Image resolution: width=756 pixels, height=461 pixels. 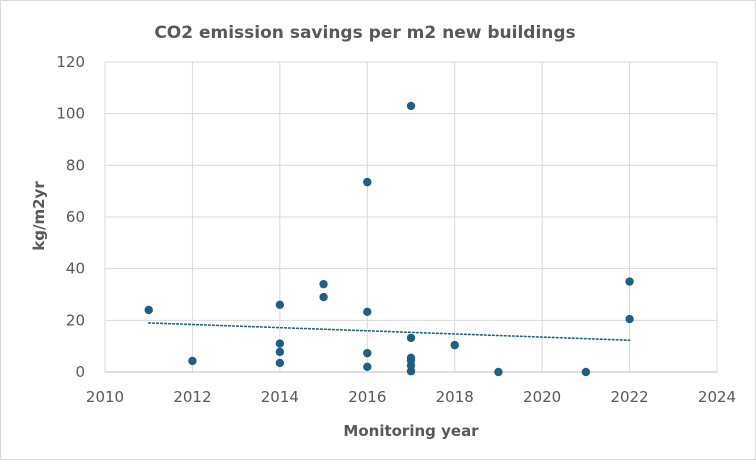 I want to click on x-tick-label: 2016, so click(x=367, y=397).